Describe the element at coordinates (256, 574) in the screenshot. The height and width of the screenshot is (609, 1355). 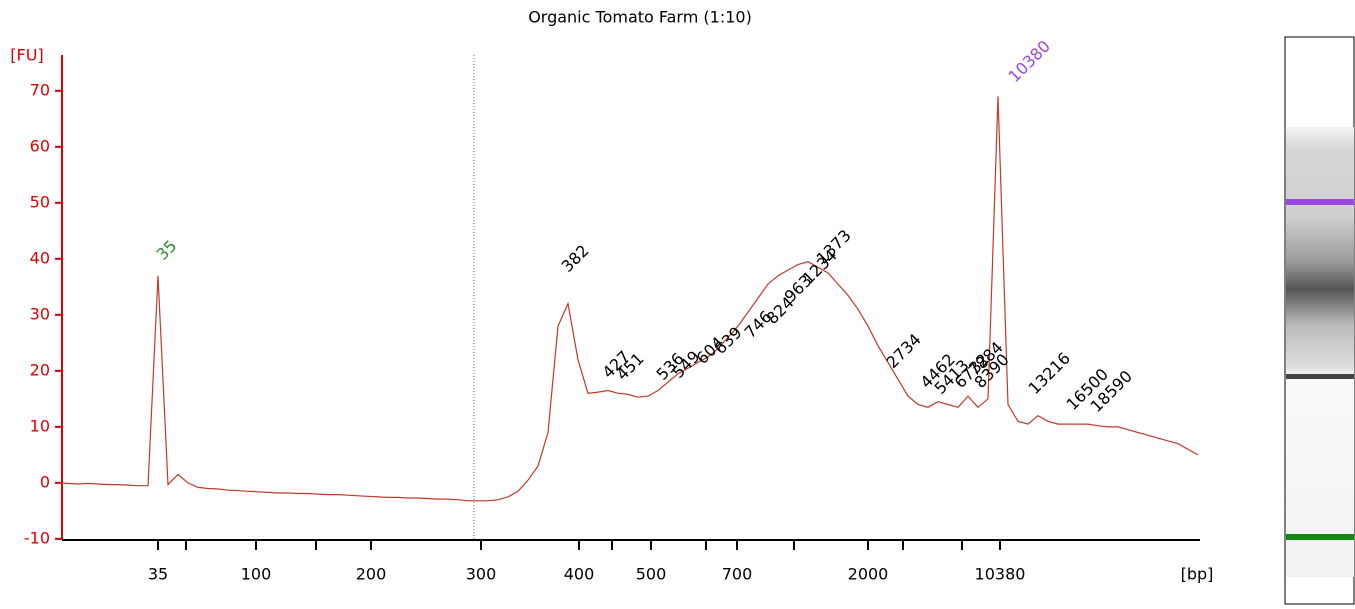
I see `x-tick-label: 100` at that location.